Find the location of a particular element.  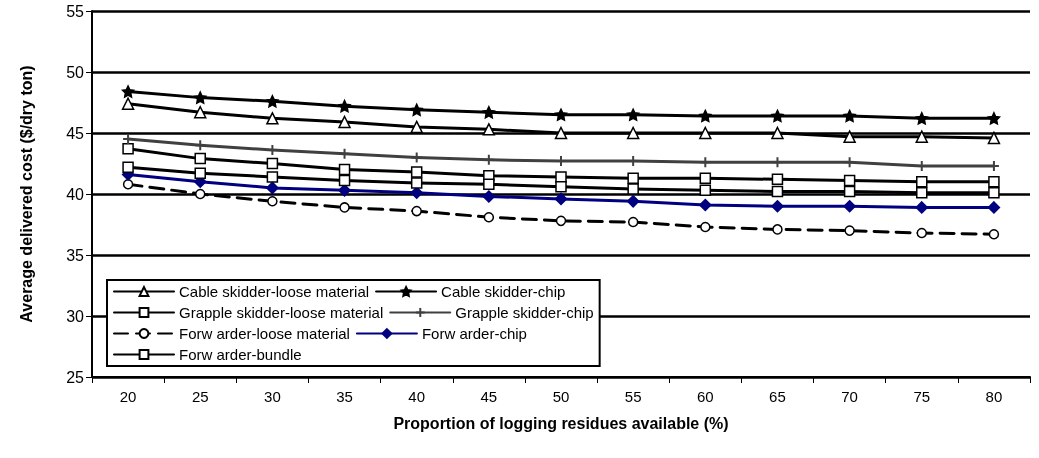

legend-label: Forw arder-loose material is located at coordinates (264, 333).